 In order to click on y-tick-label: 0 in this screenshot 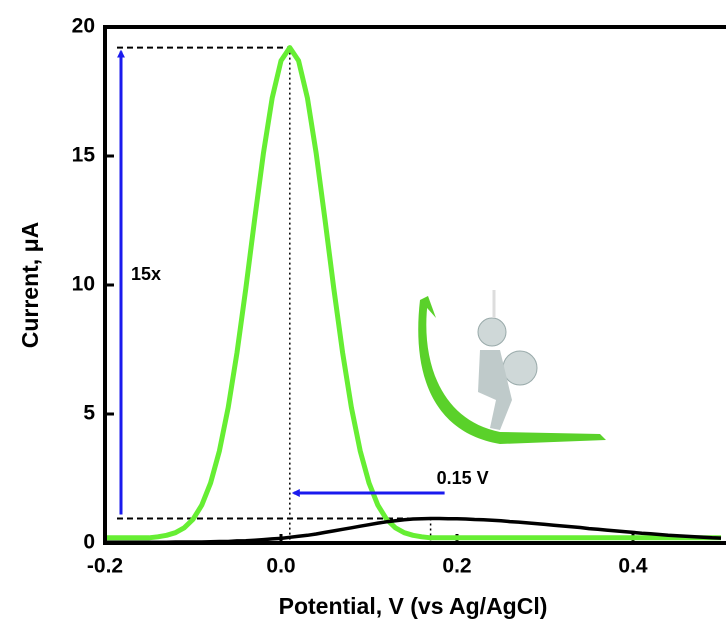, I will do `click(89, 542)`.